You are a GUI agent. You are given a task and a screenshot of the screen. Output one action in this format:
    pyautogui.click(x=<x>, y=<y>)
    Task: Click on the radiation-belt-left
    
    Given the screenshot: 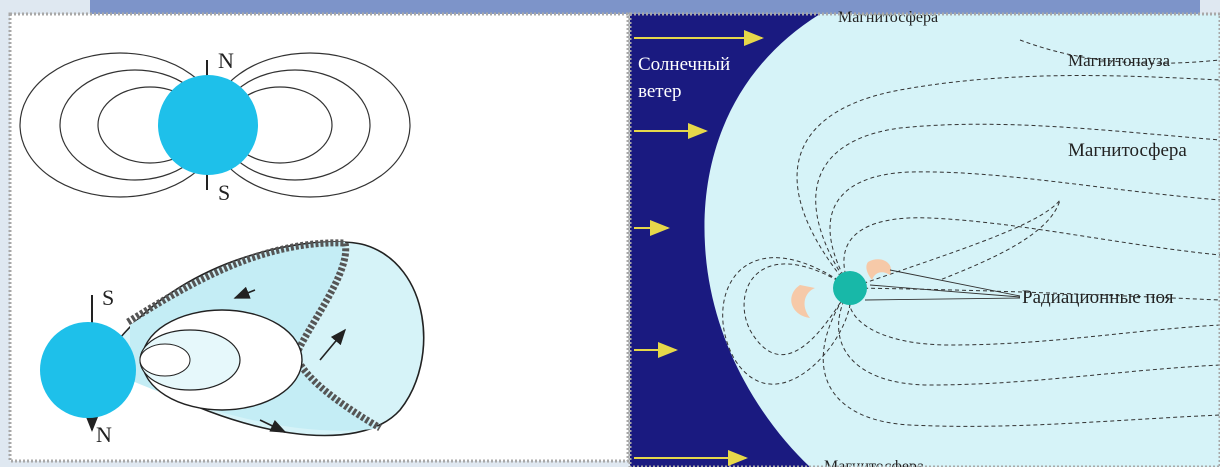 What is the action you would take?
    pyautogui.click(x=803, y=301)
    